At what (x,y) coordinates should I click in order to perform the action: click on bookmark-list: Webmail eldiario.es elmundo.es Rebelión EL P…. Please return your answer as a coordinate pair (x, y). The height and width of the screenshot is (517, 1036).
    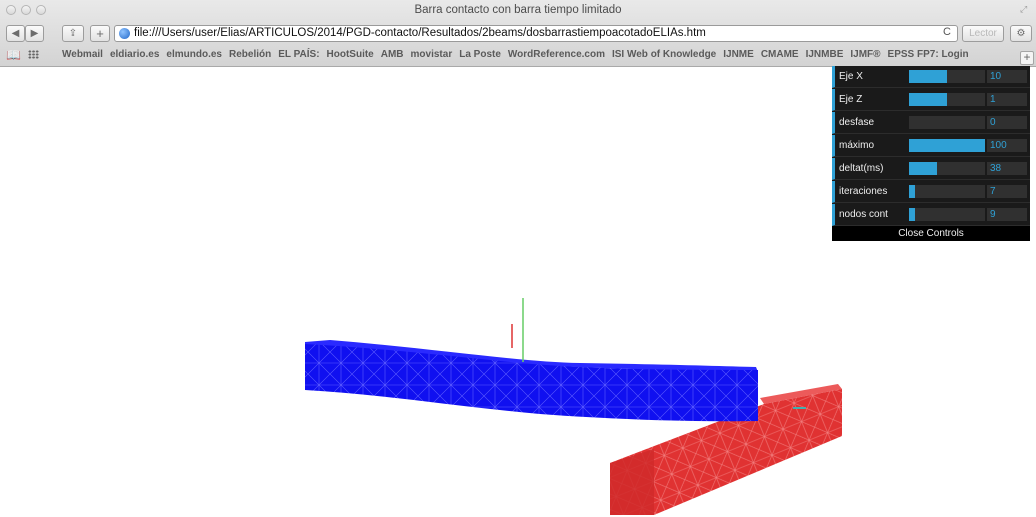
    Looking at the image, I should click on (519, 54).